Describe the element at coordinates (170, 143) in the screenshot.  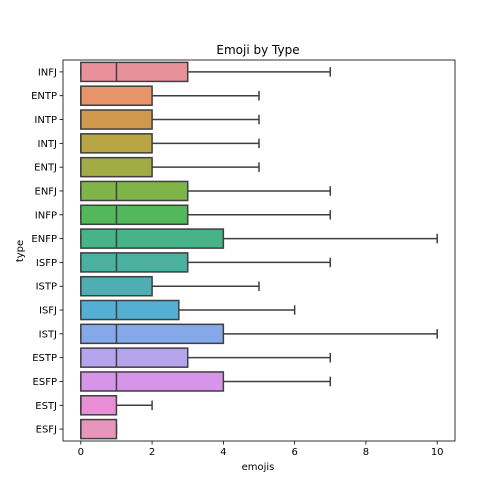
I see `box-intj` at that location.